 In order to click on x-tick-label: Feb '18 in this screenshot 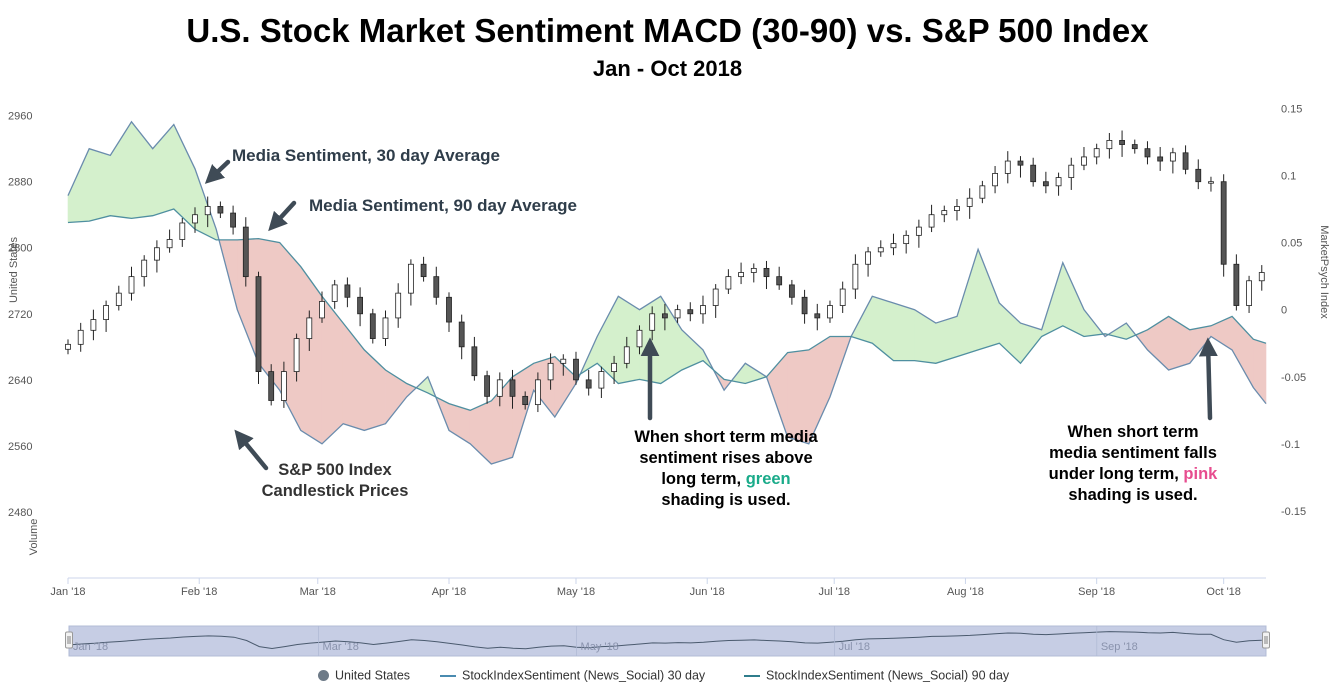, I will do `click(199, 592)`.